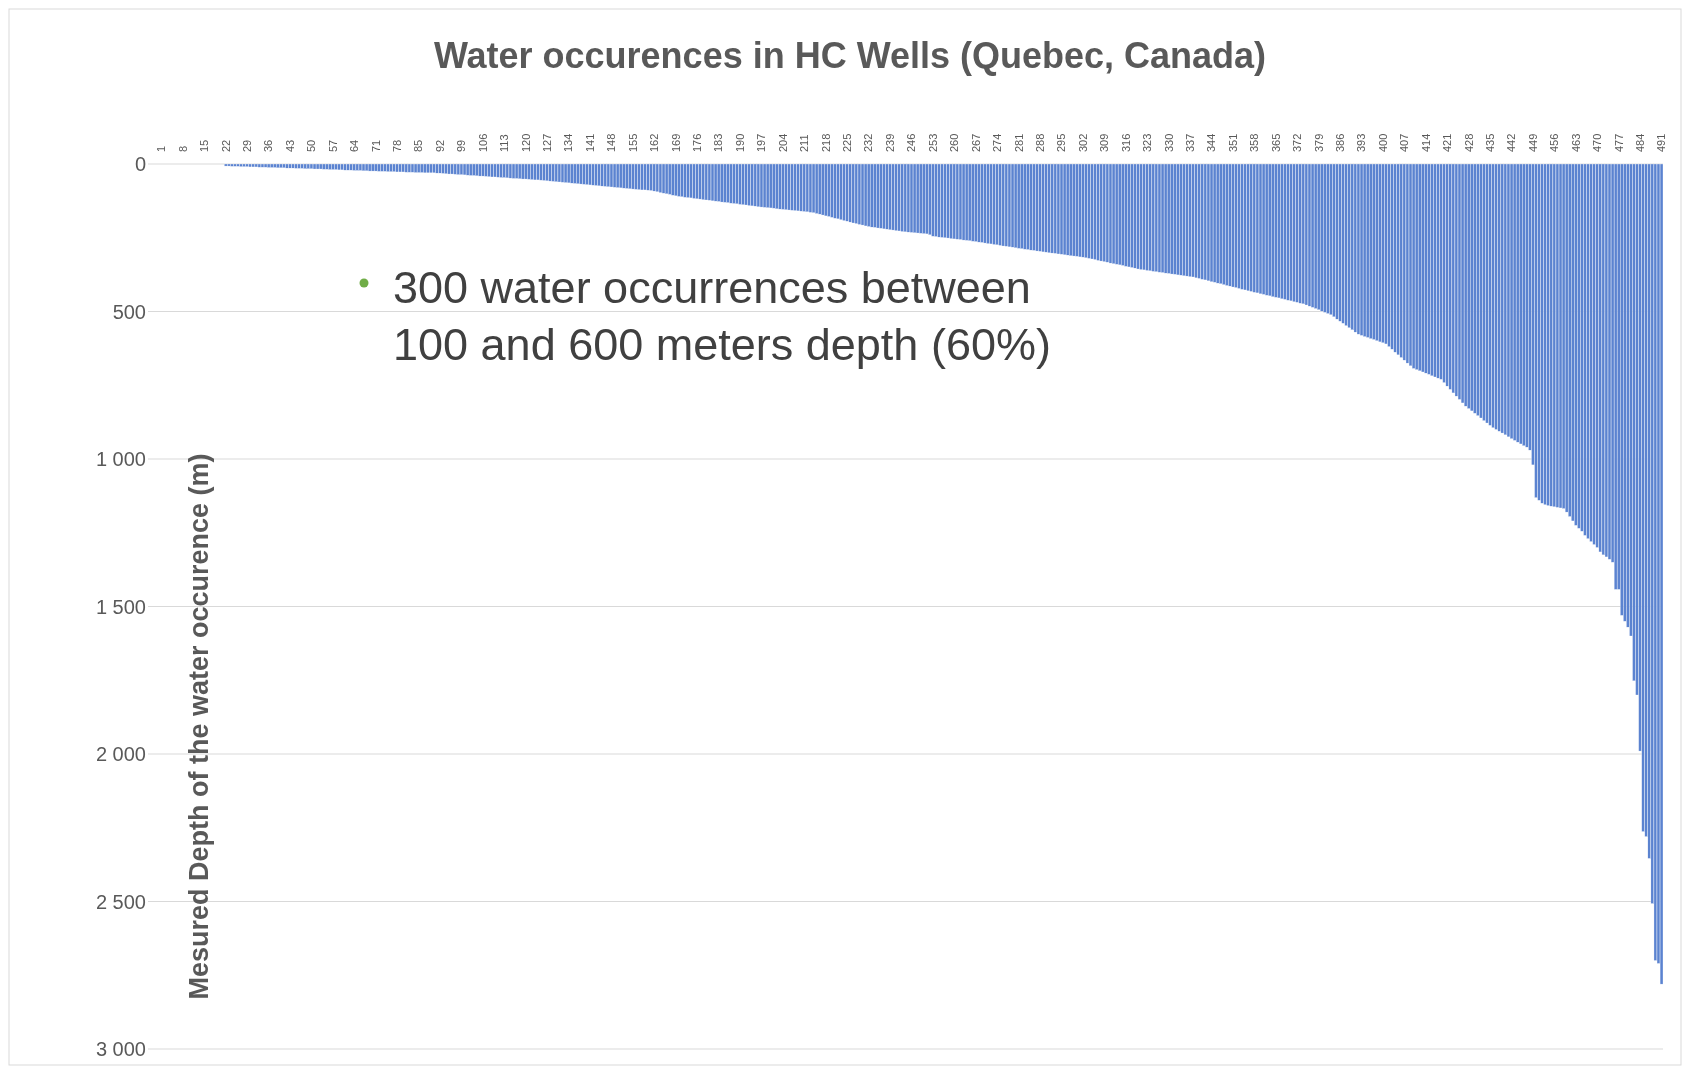 The width and height of the screenshot is (1690, 1074). Describe the element at coordinates (1275, 142) in the screenshot. I see `x-tick-label: 365` at that location.